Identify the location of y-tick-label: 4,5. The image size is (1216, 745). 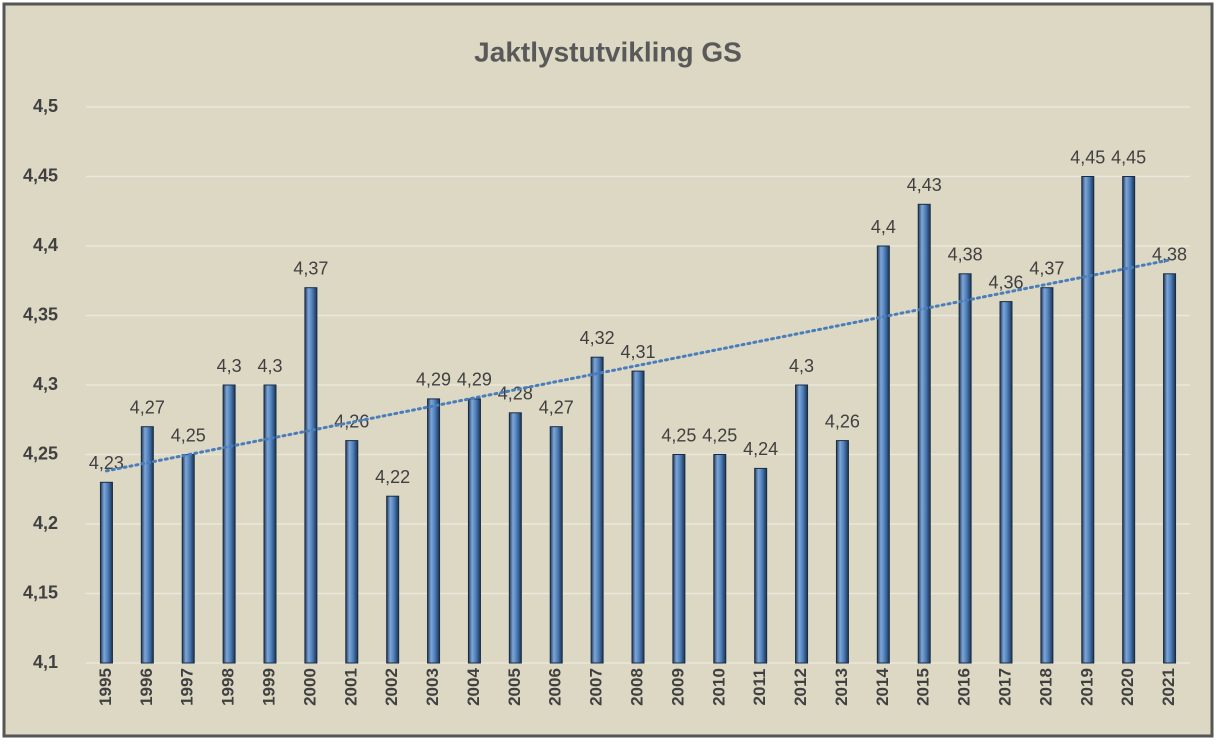
(45, 106).